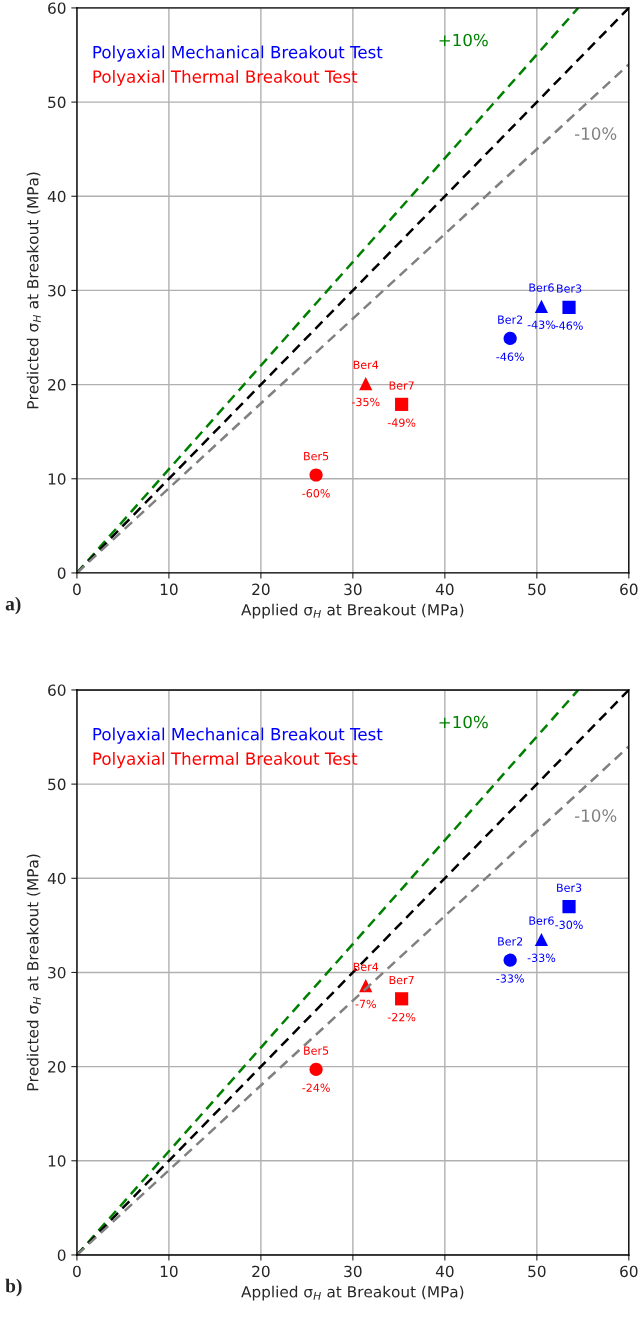  I want to click on annotation: -49%, so click(401, 422).